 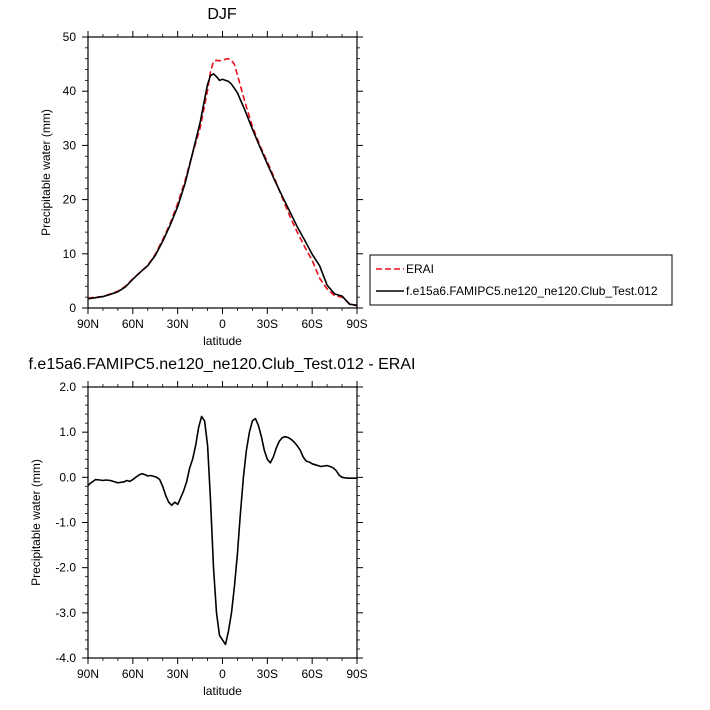 I want to click on legend-label-0: ERAI, so click(x=420, y=269).